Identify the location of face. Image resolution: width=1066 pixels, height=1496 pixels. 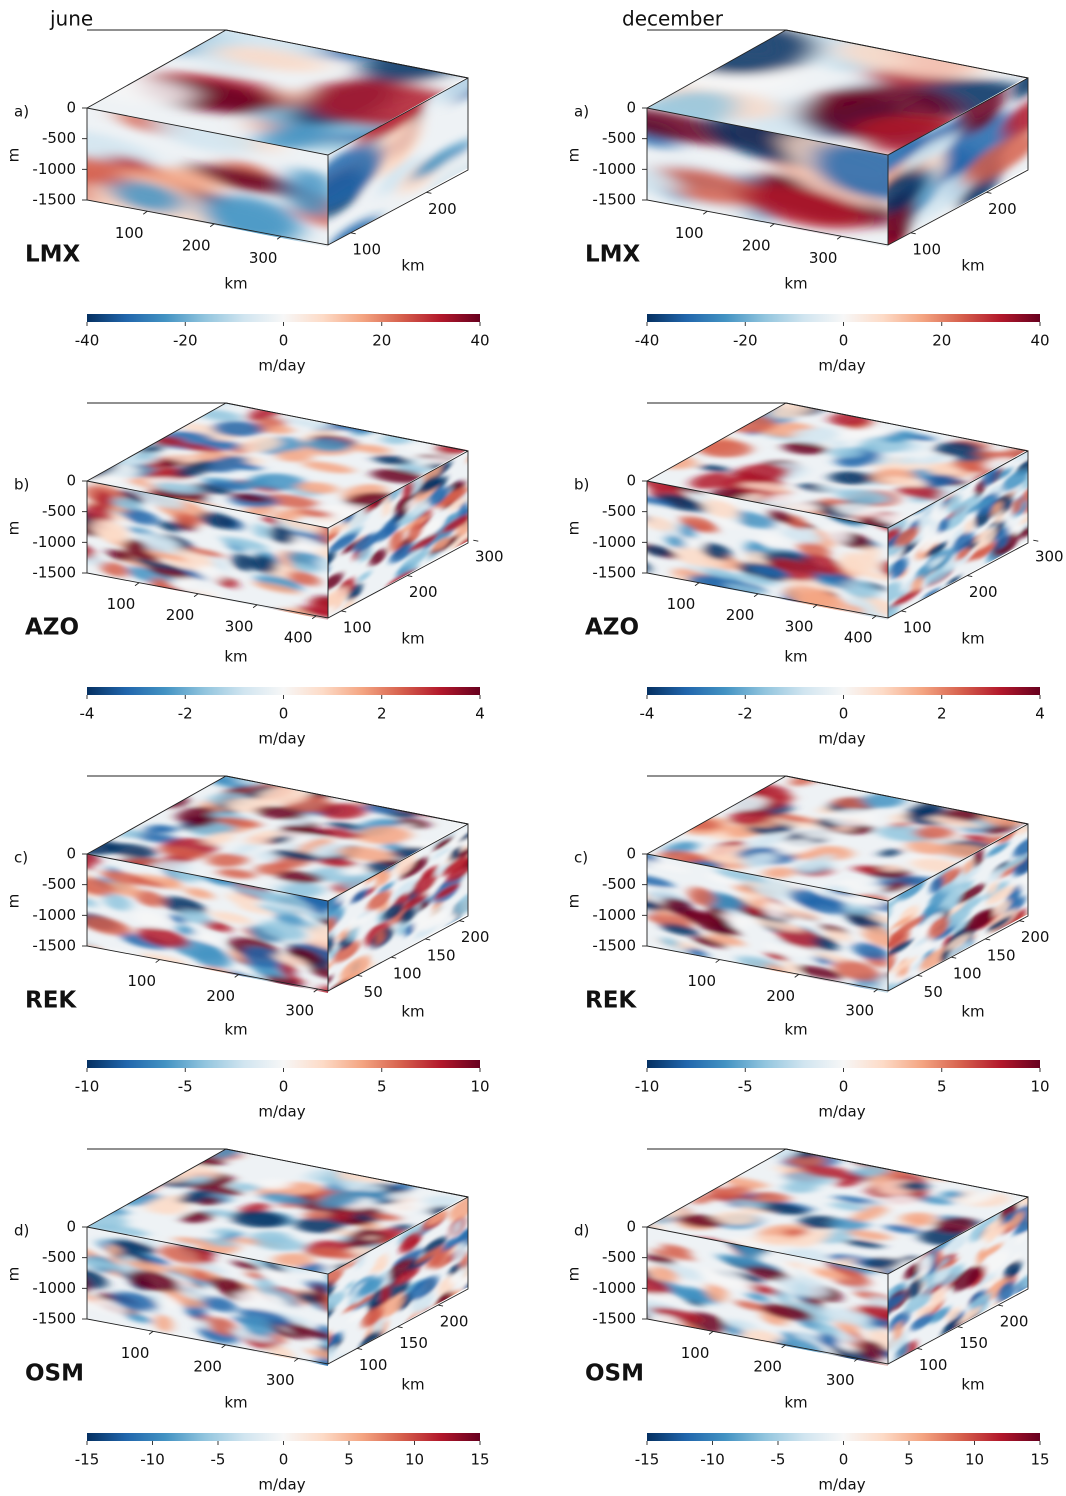
(958, 535).